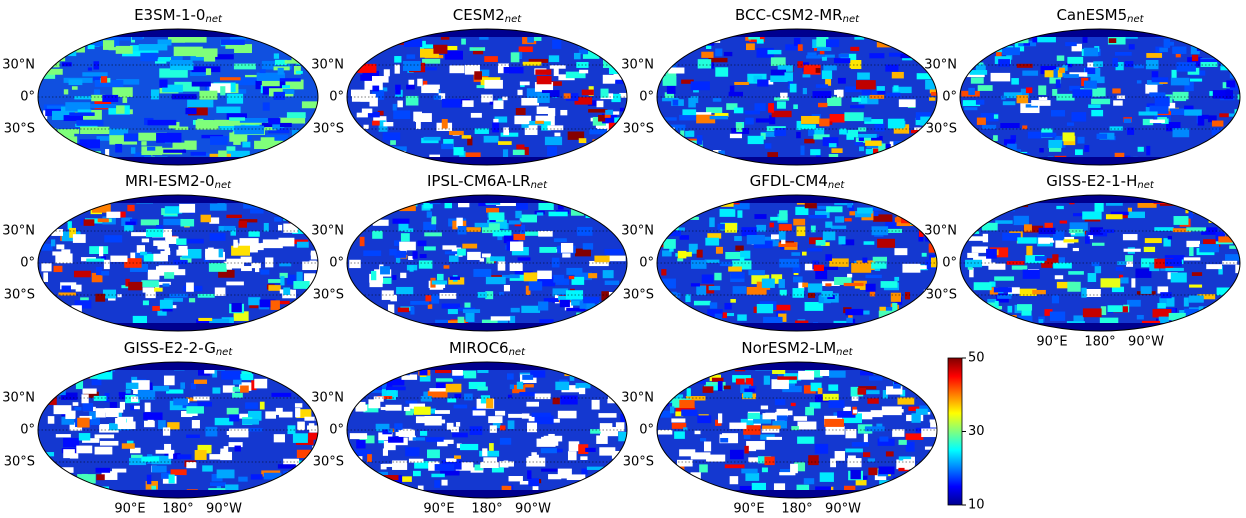 The height and width of the screenshot is (518, 1246). What do you see at coordinates (177, 509) in the screenshot?
I see `lon-label: 180°` at bounding box center [177, 509].